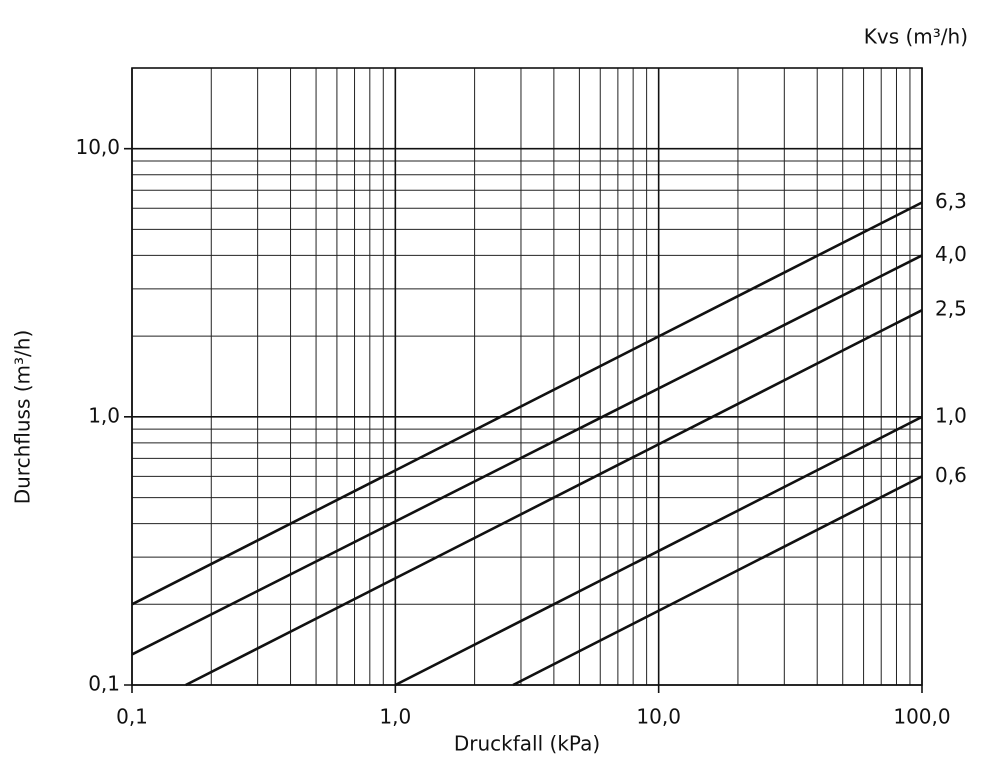 The width and height of the screenshot is (1000, 777). I want to click on legend-title: Kvs (m³/h), so click(916, 37).